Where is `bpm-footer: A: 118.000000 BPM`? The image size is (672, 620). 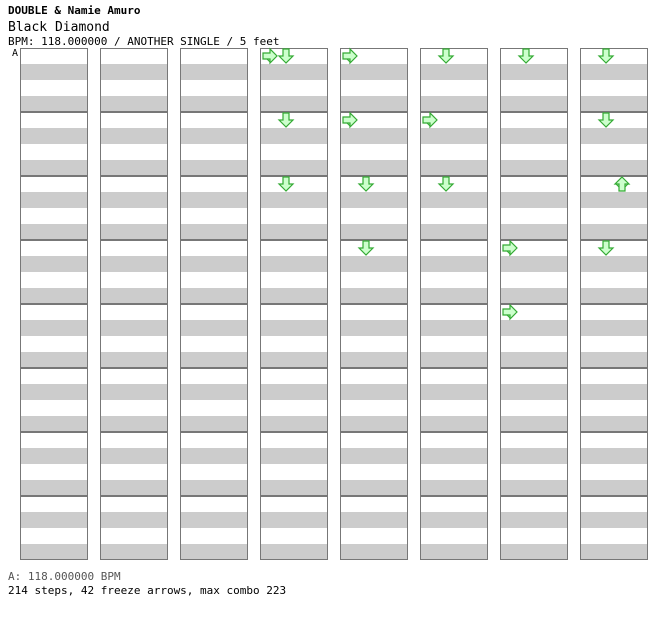
bpm-footer: A: 118.000000 BPM is located at coordinates (64, 576).